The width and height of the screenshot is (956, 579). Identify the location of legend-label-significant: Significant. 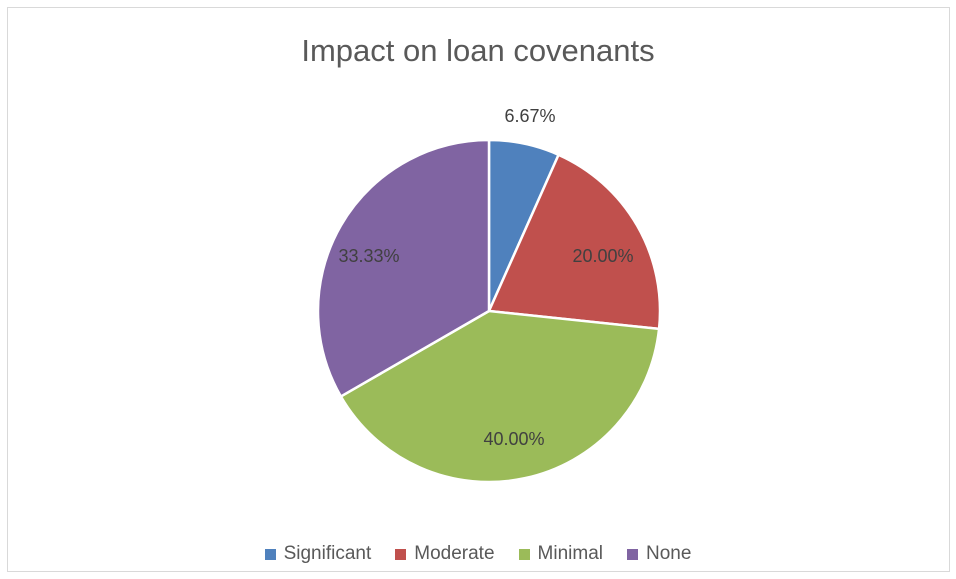
(327, 553).